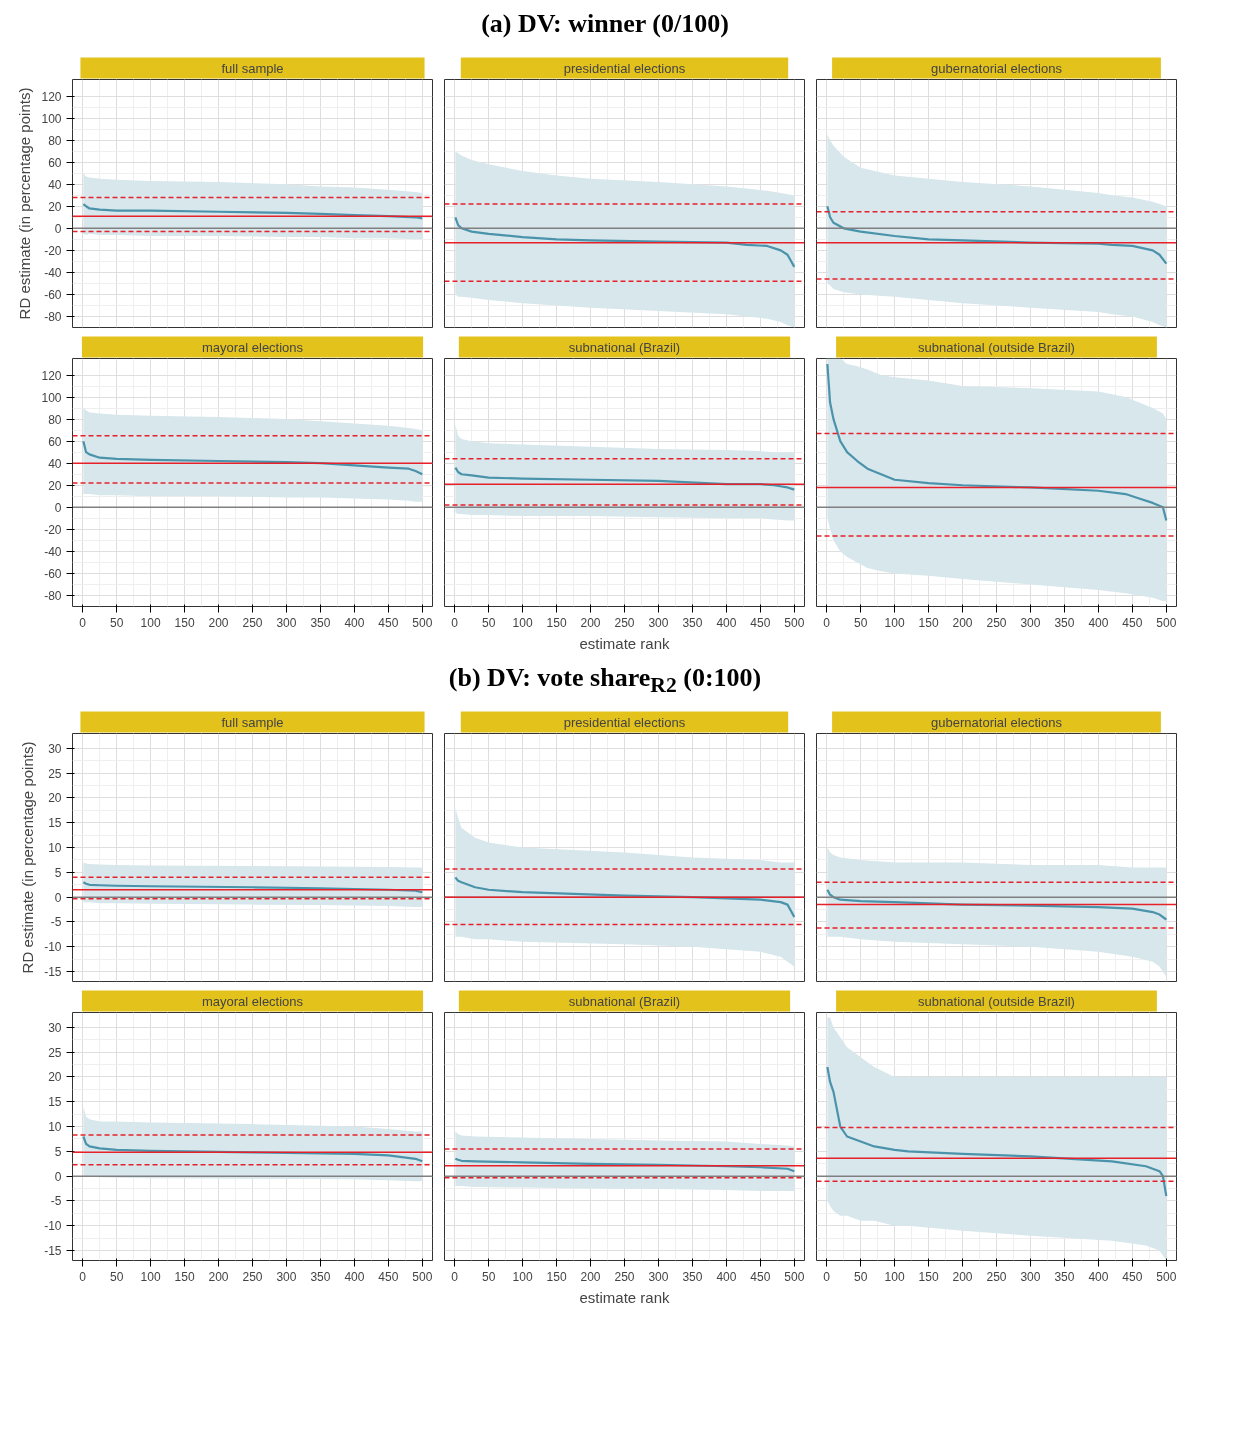  What do you see at coordinates (53, 294) in the screenshot?
I see `y-tick-label: -60` at bounding box center [53, 294].